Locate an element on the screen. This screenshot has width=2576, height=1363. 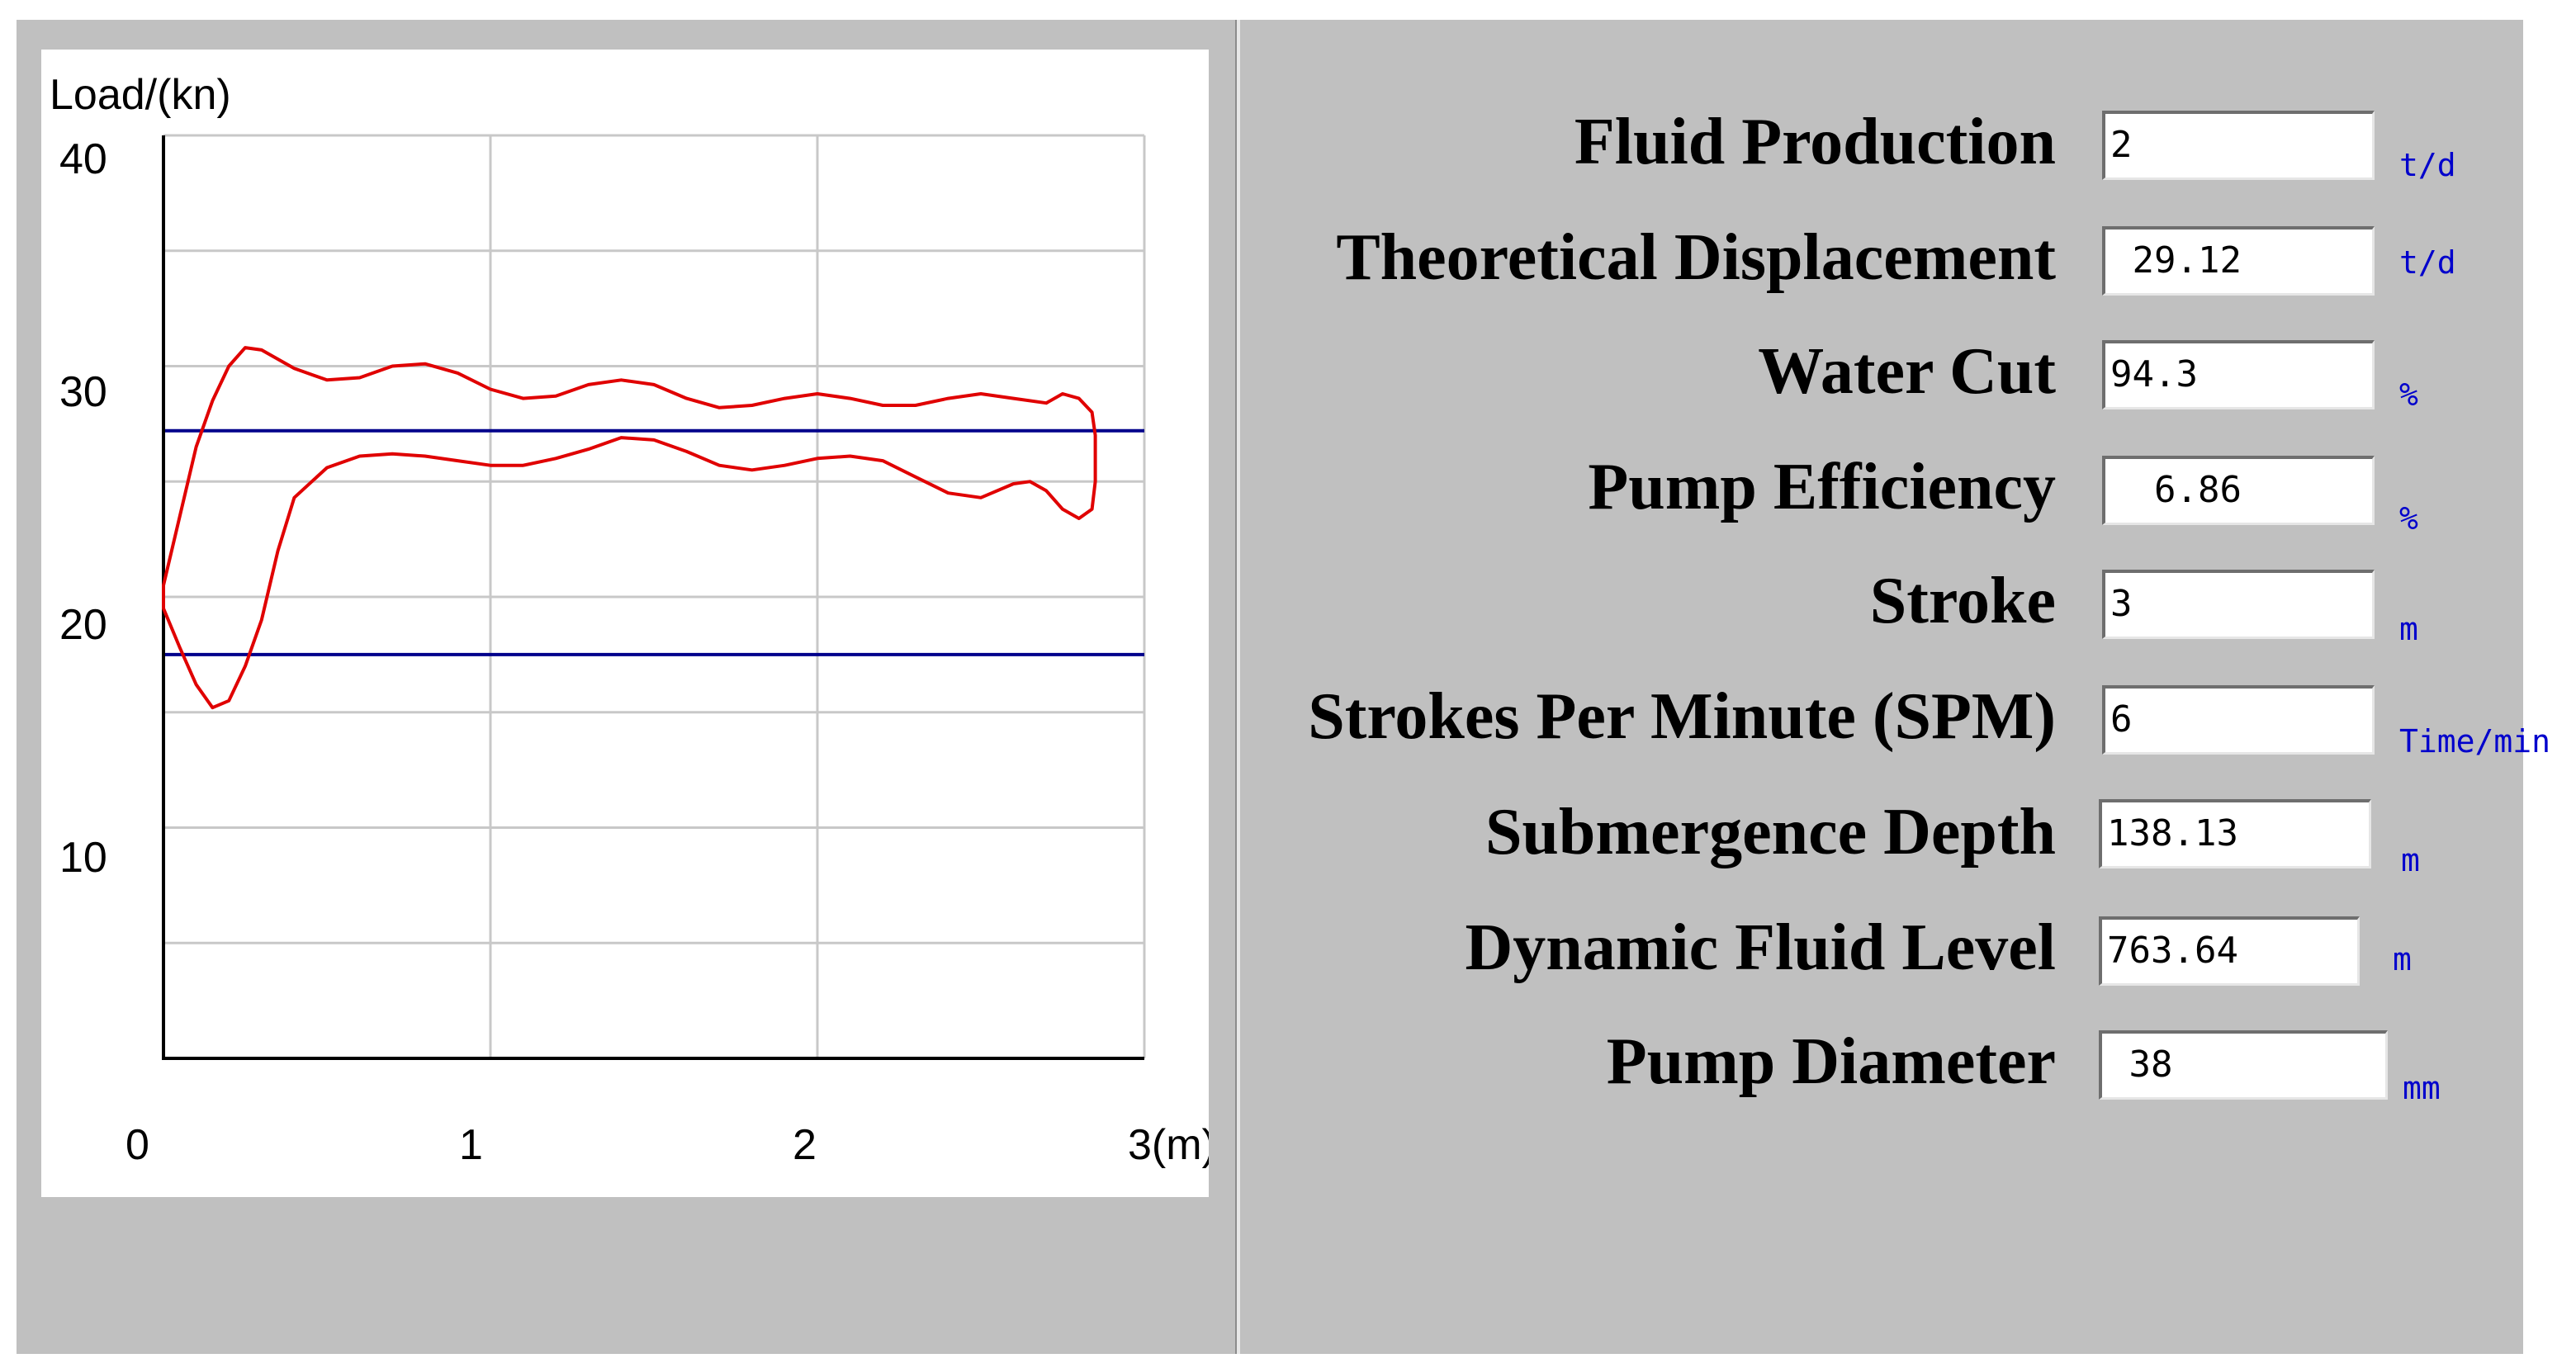
submergence-depth-unit: m is located at coordinates (2410, 860).